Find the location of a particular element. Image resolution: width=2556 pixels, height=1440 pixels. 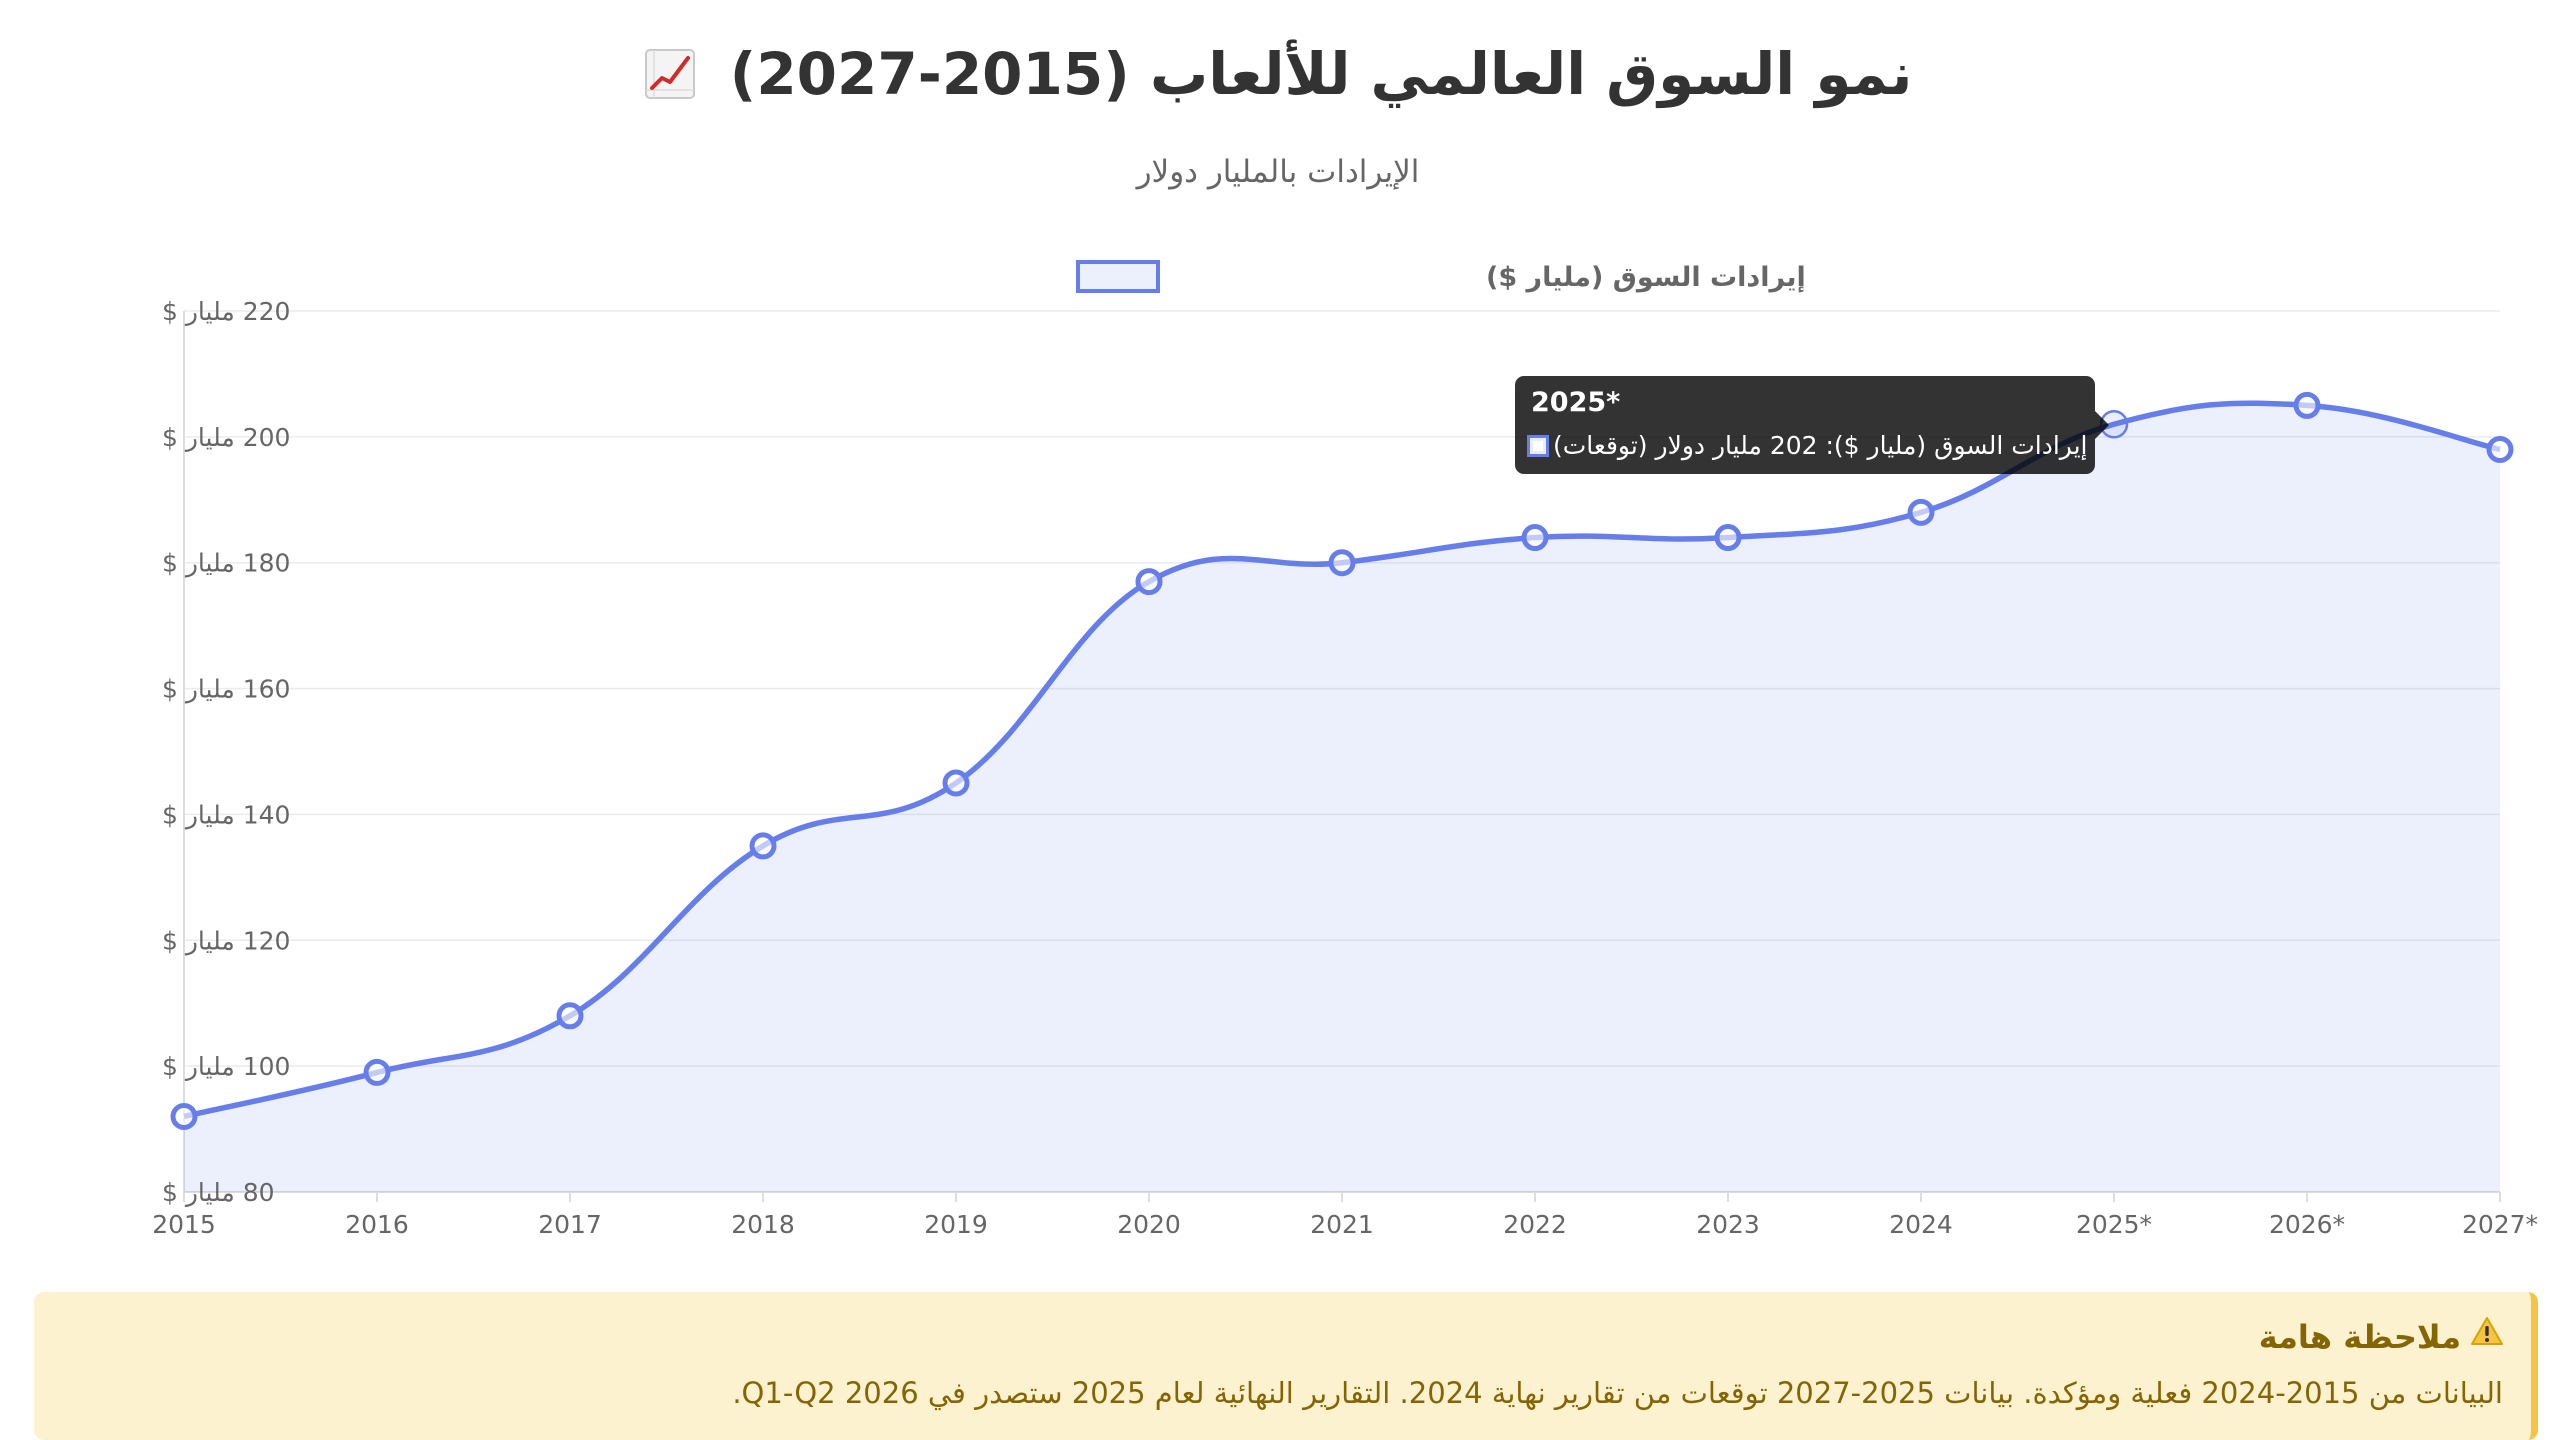

x-tick-label: 2017 is located at coordinates (570, 1224).